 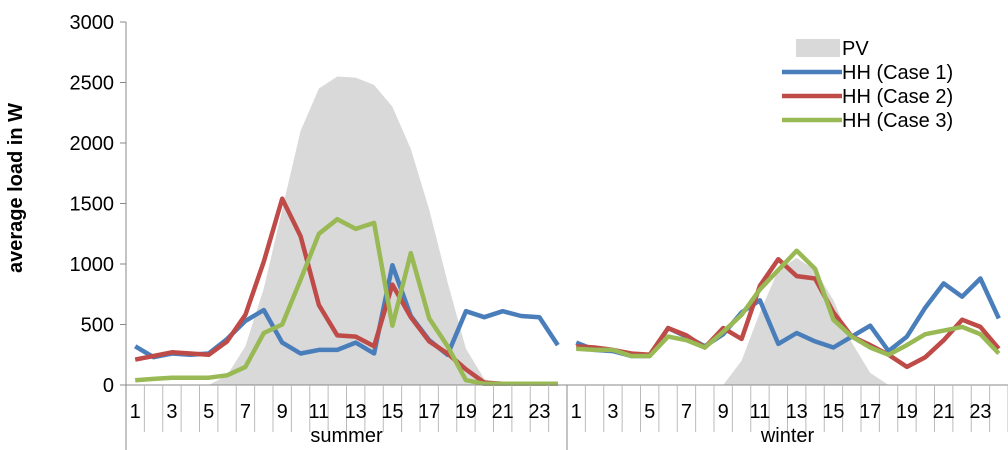 I want to click on pv-area-winter, so click(x=787, y=321).